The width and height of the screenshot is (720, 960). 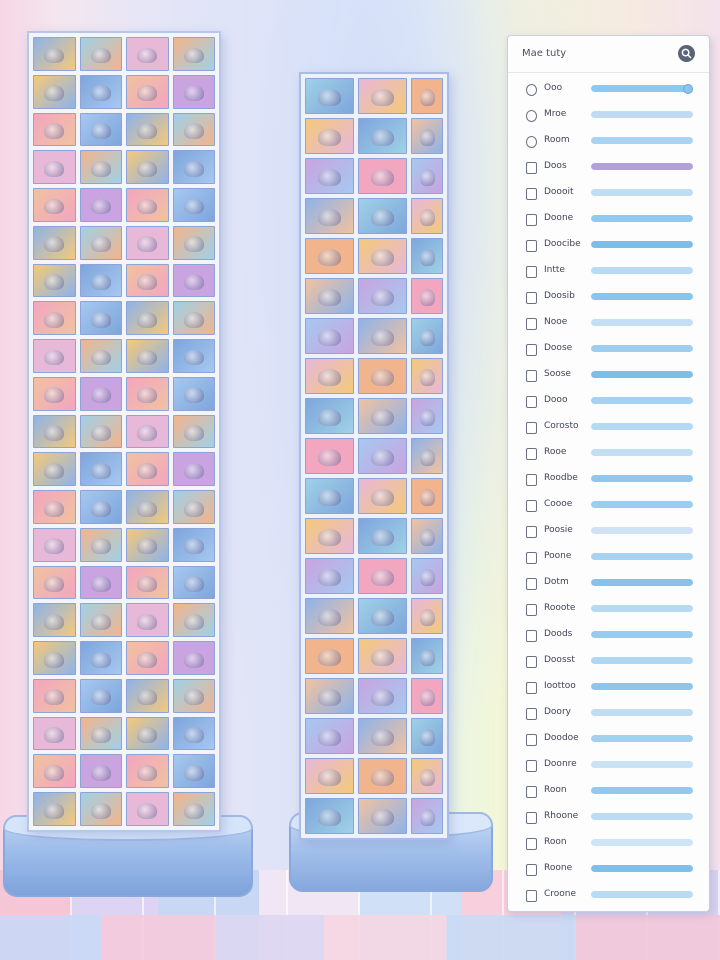 I want to click on list-item: Doory, so click(x=608, y=713).